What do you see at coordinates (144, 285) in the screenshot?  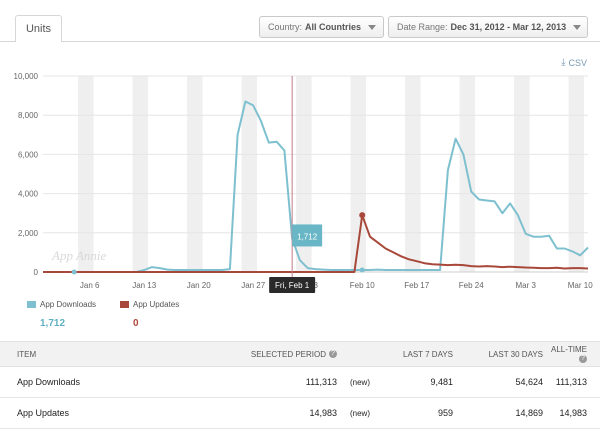 I see `x-tick-label: Jan 13` at bounding box center [144, 285].